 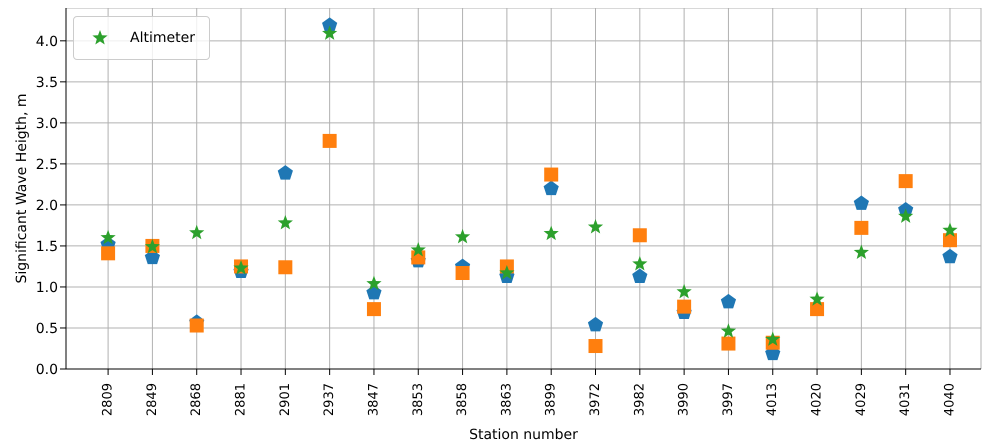 I want to click on y-tick-label: 1.5, so click(x=47, y=246).